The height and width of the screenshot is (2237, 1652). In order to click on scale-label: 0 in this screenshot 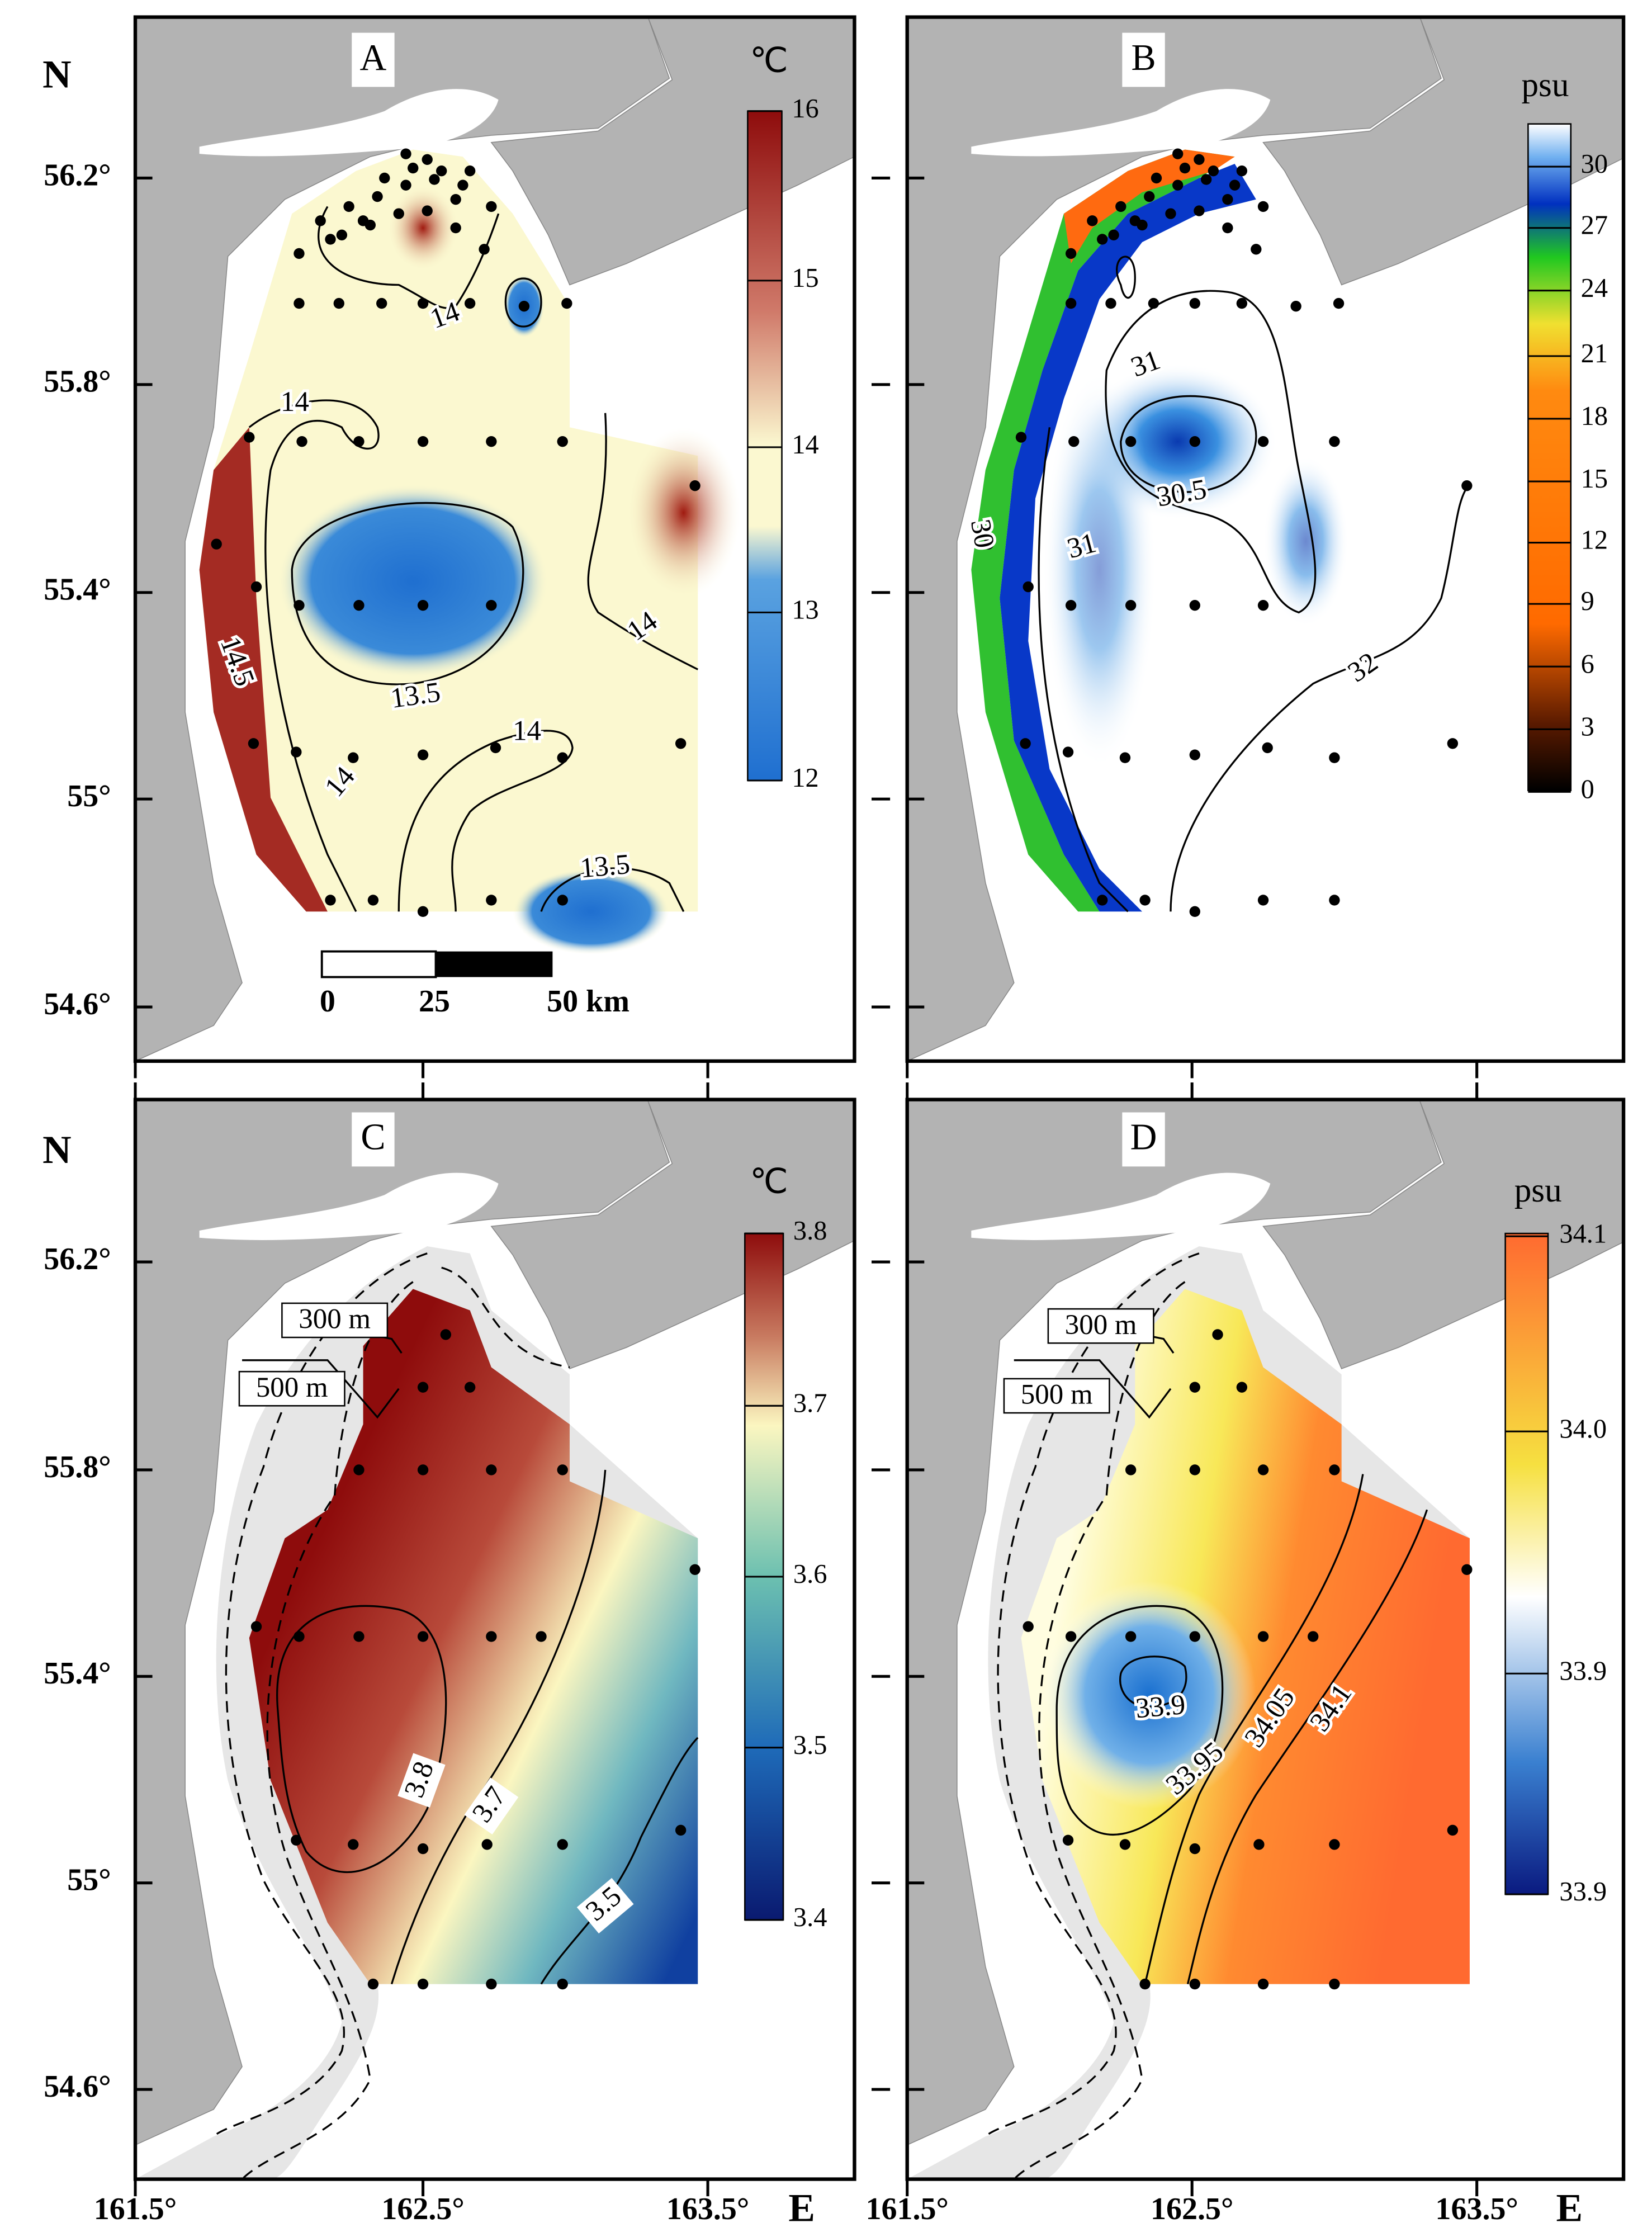, I will do `click(328, 1001)`.